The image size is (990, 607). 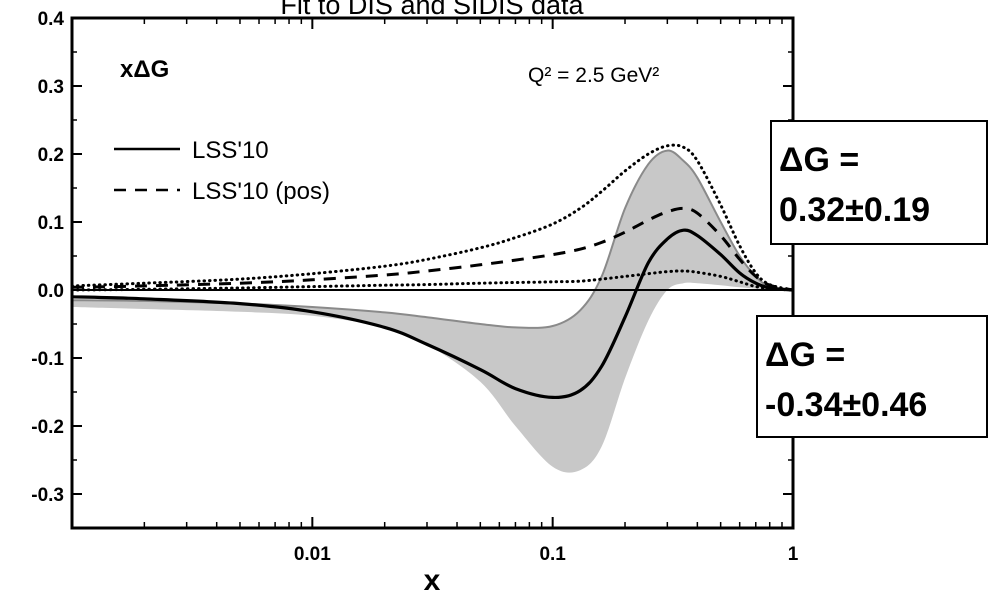 What do you see at coordinates (432, 10) in the screenshot?
I see `chart-title: Fit to DIS and SIDIS data` at bounding box center [432, 10].